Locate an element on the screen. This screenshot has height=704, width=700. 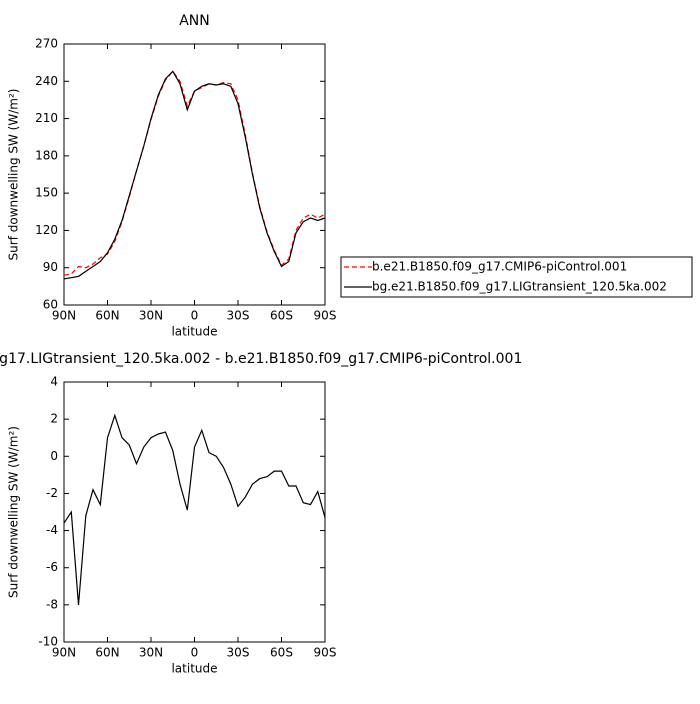
panel-title: ANN is located at coordinates (194, 21).